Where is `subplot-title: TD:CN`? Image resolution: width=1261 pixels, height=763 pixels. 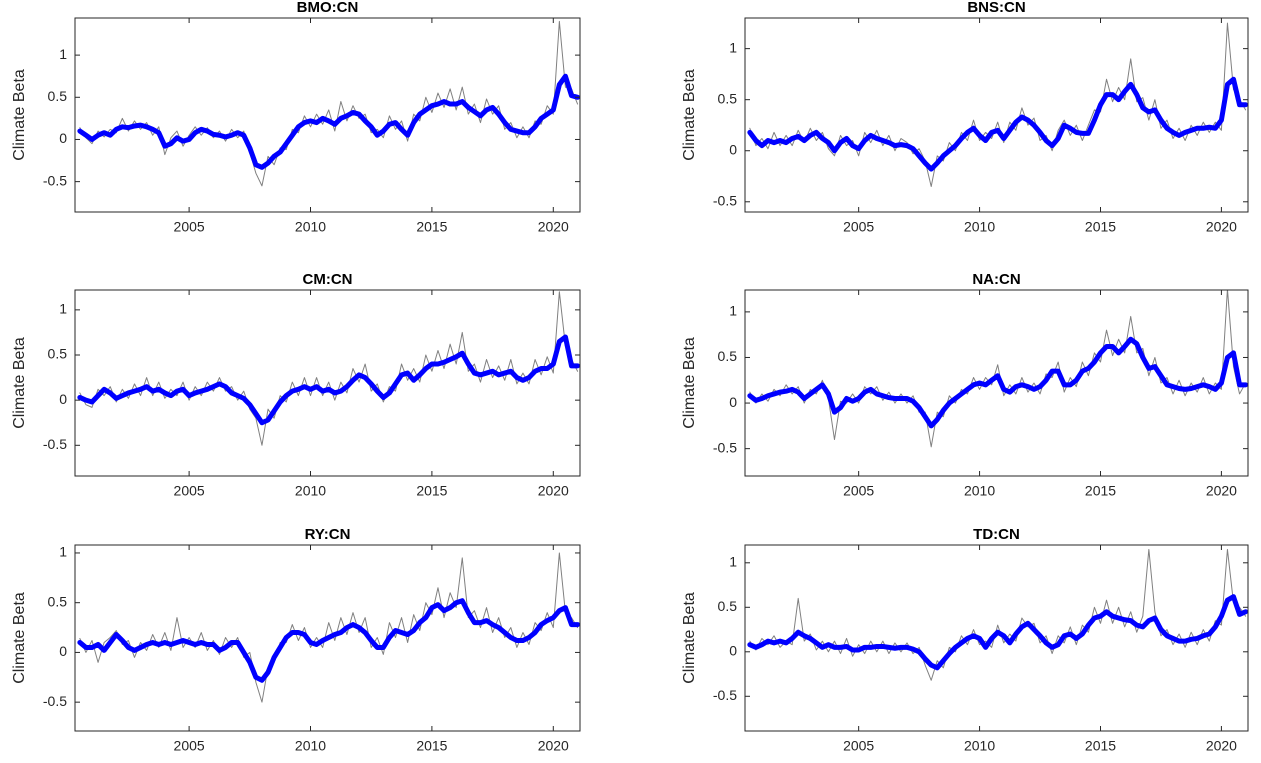 subplot-title: TD:CN is located at coordinates (996, 534).